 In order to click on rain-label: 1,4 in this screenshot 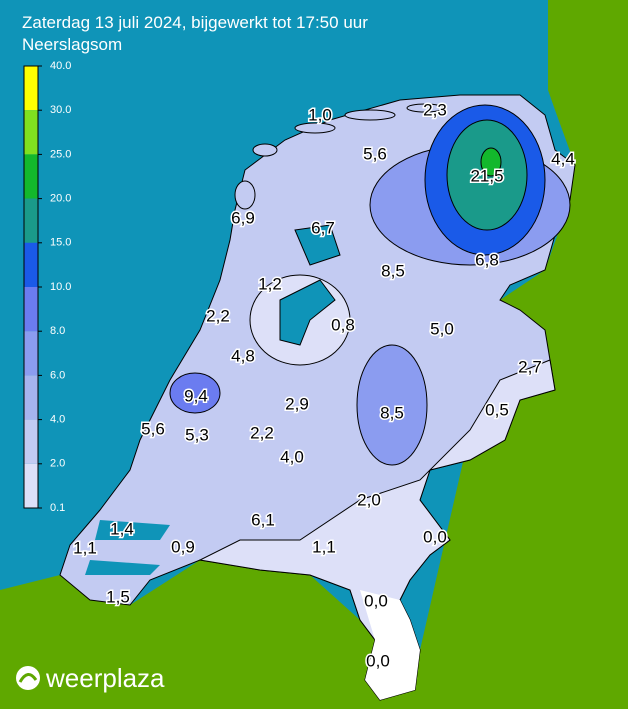, I will do `click(122, 528)`.